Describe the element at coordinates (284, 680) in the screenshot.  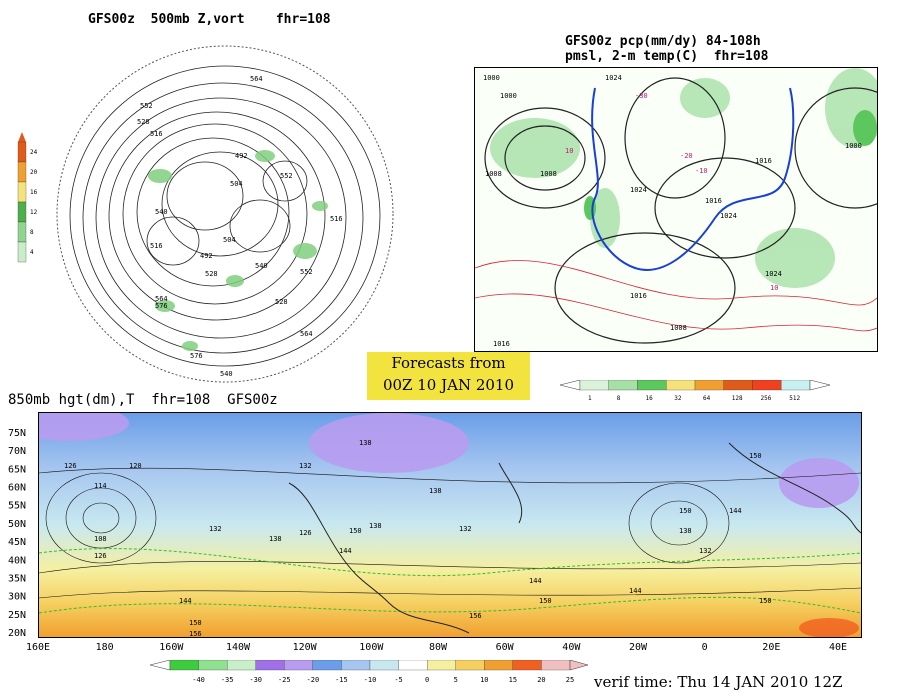
I see `global-colorbar-tick: -25` at that location.